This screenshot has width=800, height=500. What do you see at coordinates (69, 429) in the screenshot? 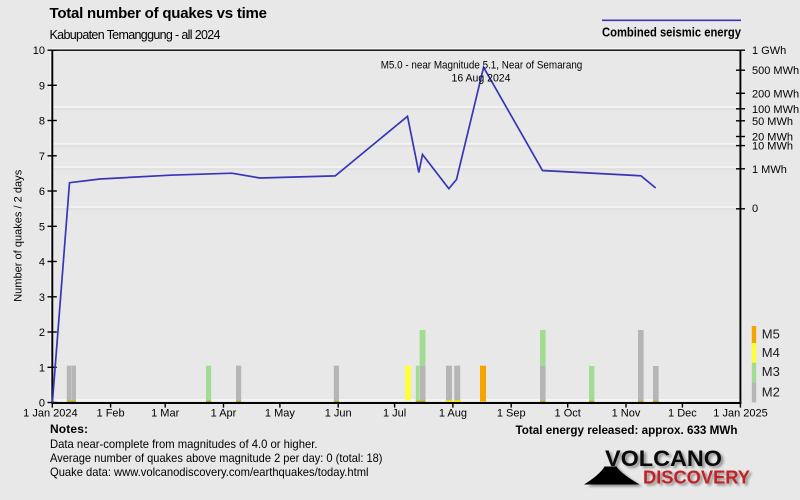
I see `svg-text: Notes:` at bounding box center [69, 429].